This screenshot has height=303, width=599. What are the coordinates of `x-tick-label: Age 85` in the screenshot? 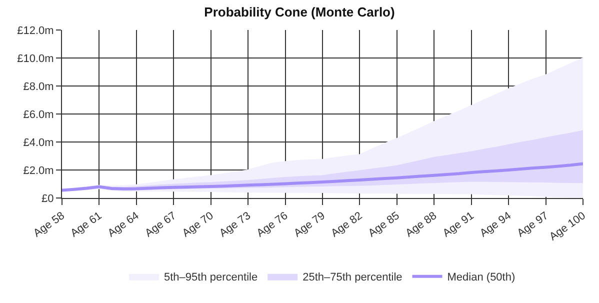 It's located at (384, 225).